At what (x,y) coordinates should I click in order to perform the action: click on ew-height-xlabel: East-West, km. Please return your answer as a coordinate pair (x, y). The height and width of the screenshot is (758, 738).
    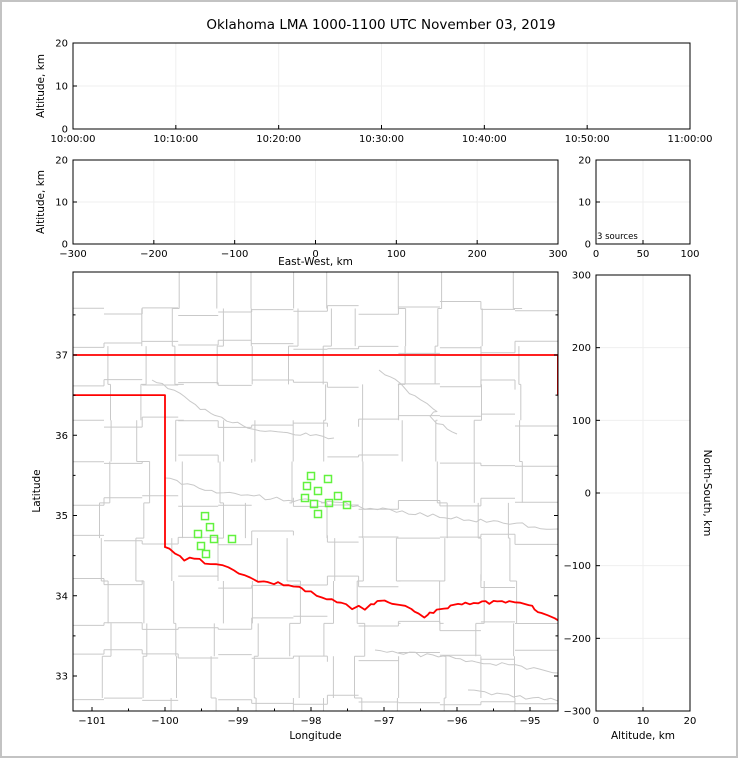
    Looking at the image, I should click on (315, 262).